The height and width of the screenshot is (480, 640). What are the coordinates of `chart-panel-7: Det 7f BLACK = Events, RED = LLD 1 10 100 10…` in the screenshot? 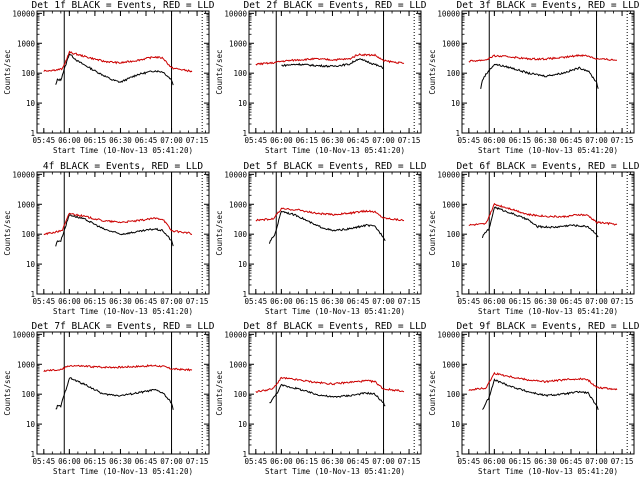 It's located at (109, 398).